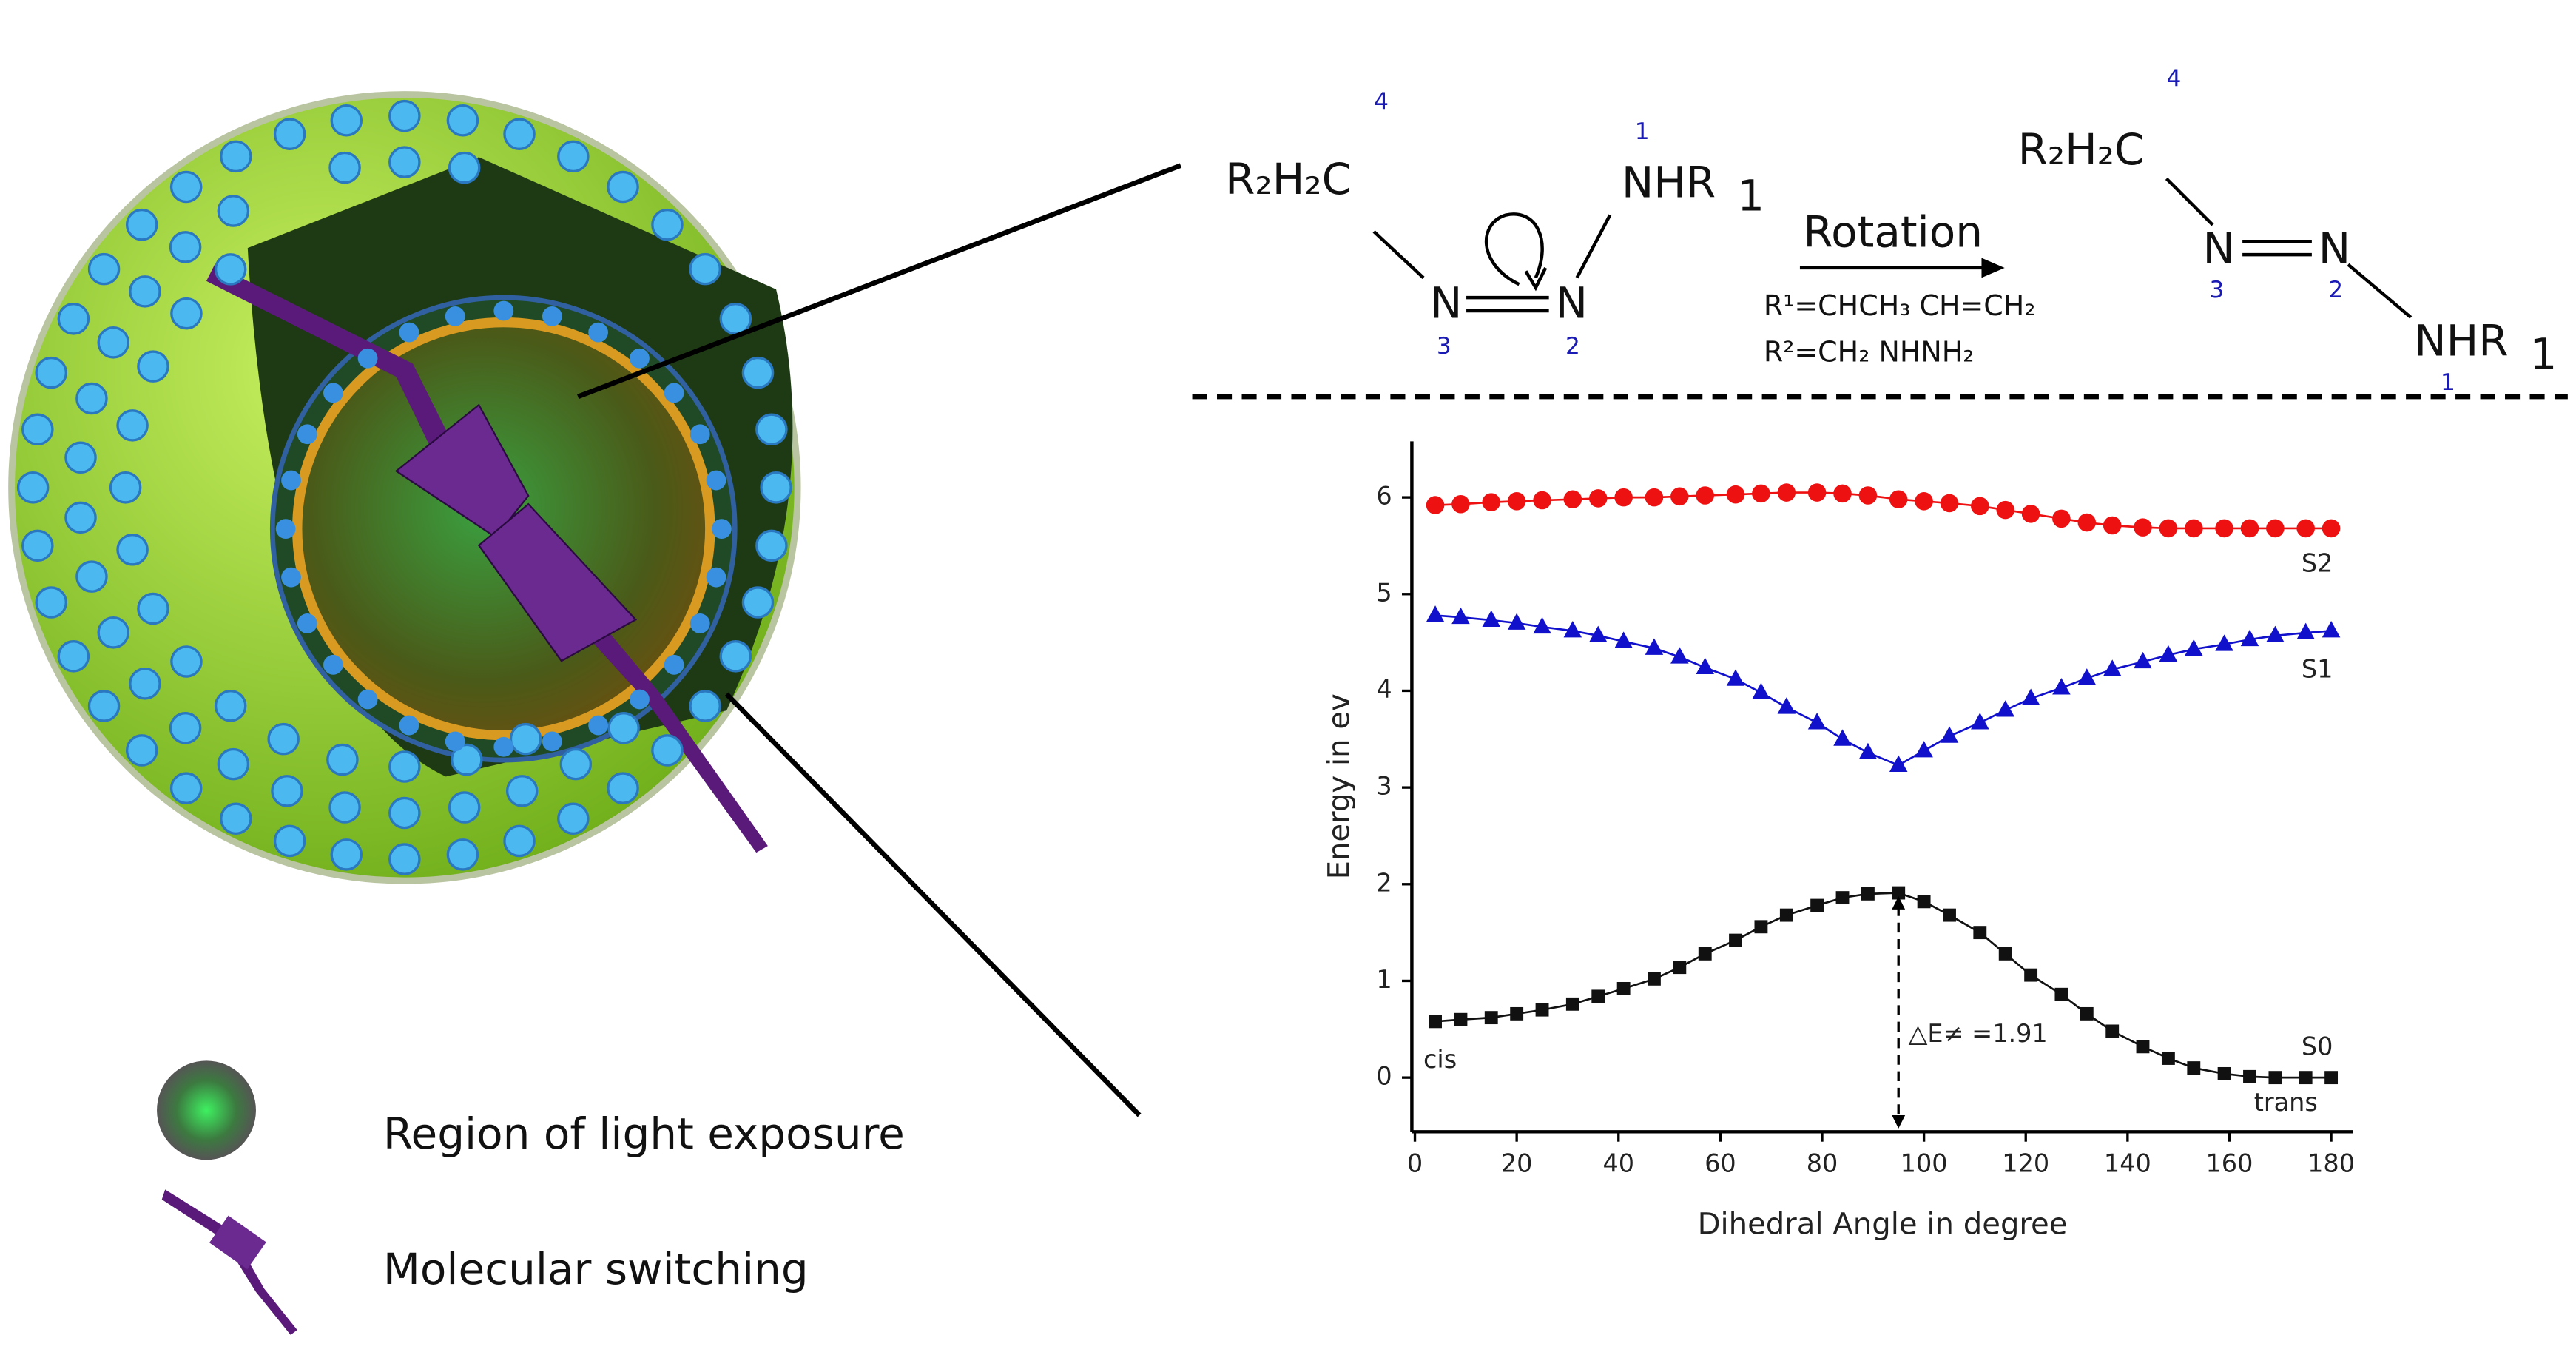 The height and width of the screenshot is (1355, 2576). Describe the element at coordinates (2317, 563) in the screenshot. I see `series-label: S2` at that location.